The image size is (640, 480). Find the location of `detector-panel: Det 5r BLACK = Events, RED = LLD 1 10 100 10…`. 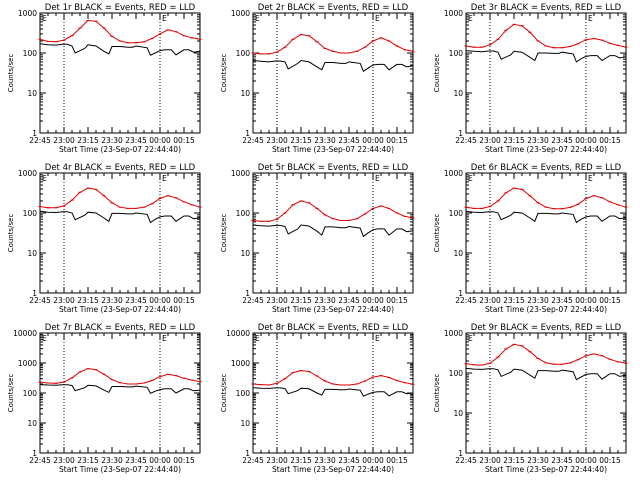

detector-panel: Det 5r BLACK = Events, RED = LLD 1 10 100 10… is located at coordinates (317, 238).